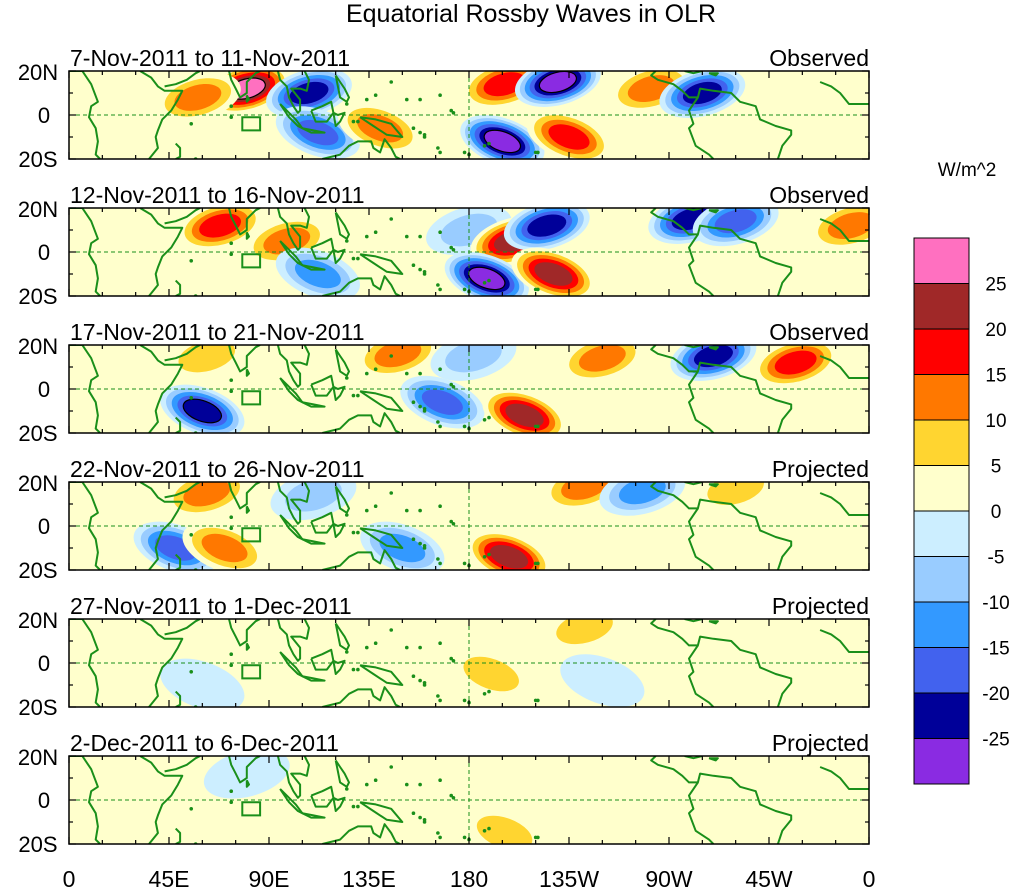  What do you see at coordinates (211, 606) in the screenshot?
I see `panel-date-range: 27-Nov-2011 to 1-Dec-2011` at bounding box center [211, 606].